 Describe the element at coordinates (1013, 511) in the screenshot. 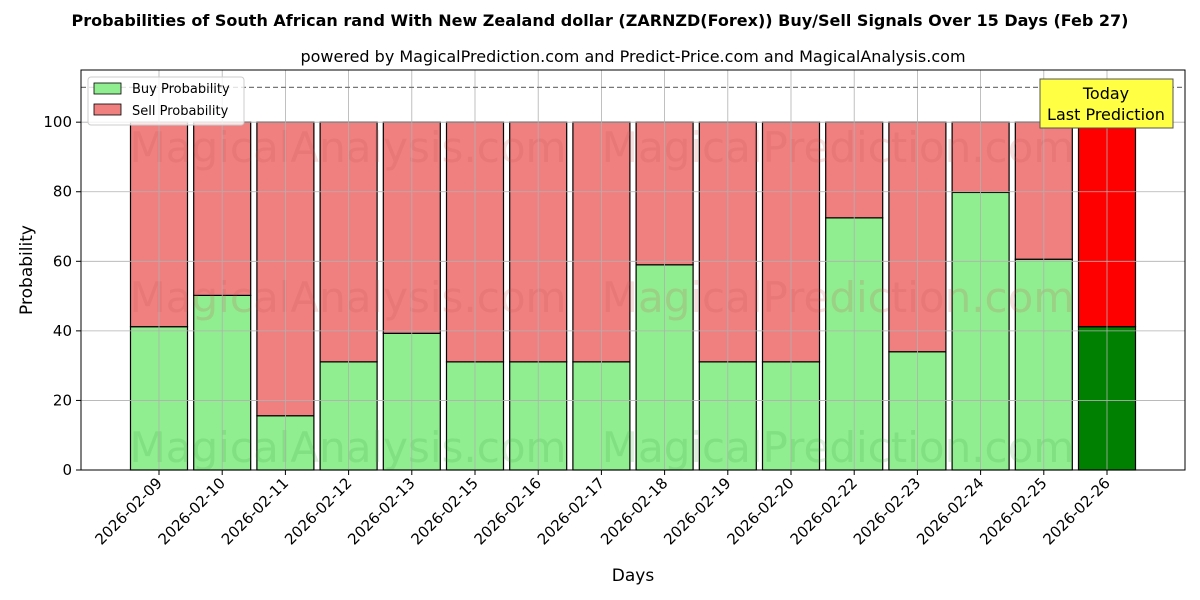

I see `x-tick-label: 2026-02-25` at that location.